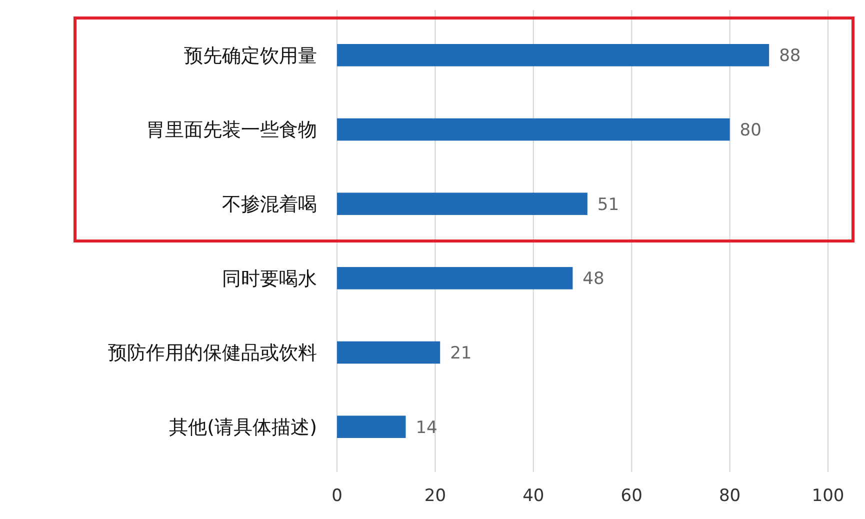 This screenshot has width=865, height=519. What do you see at coordinates (631, 496) in the screenshot?
I see `x-tick-label: 60` at bounding box center [631, 496].